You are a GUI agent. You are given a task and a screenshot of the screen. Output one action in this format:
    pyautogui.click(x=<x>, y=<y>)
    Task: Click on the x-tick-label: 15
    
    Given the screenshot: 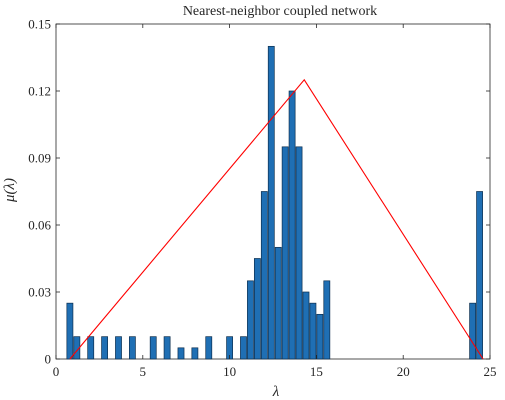 What is the action you would take?
    pyautogui.click(x=316, y=371)
    